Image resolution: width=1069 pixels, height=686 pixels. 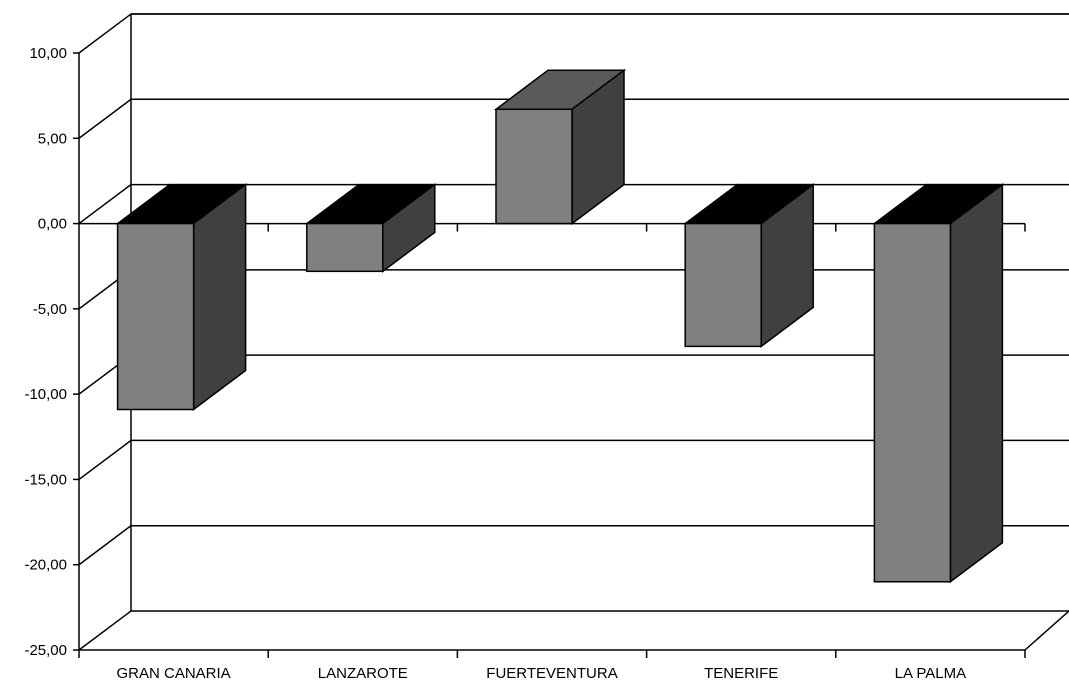 I want to click on x-category-label: LANZAROTE, so click(x=363, y=673).